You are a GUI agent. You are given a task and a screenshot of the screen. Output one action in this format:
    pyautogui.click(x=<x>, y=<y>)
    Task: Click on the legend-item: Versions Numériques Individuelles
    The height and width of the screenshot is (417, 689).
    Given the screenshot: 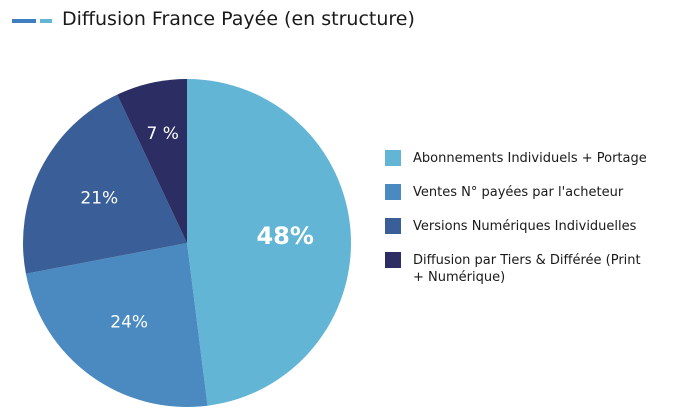 What is the action you would take?
    pyautogui.click(x=516, y=226)
    